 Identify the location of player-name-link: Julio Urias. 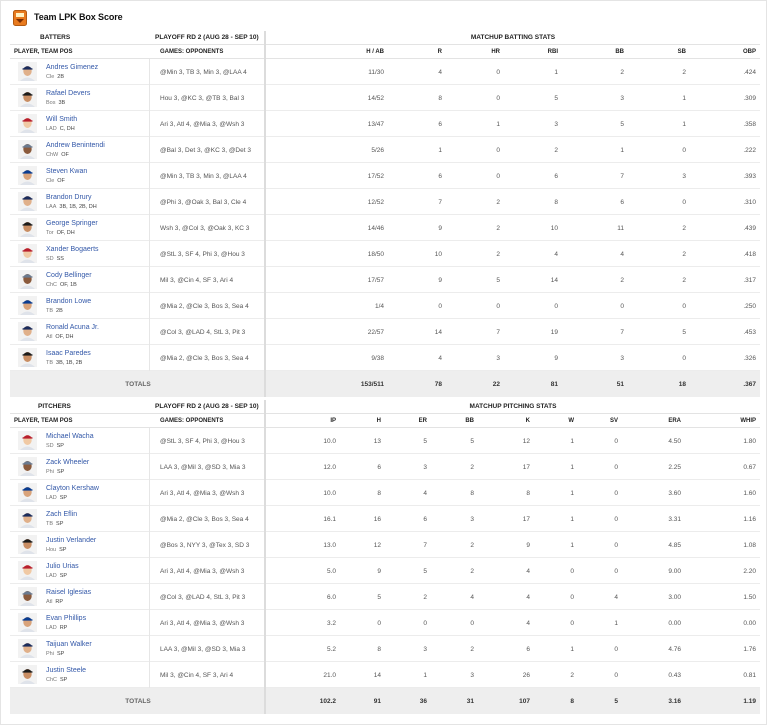
(62, 566).